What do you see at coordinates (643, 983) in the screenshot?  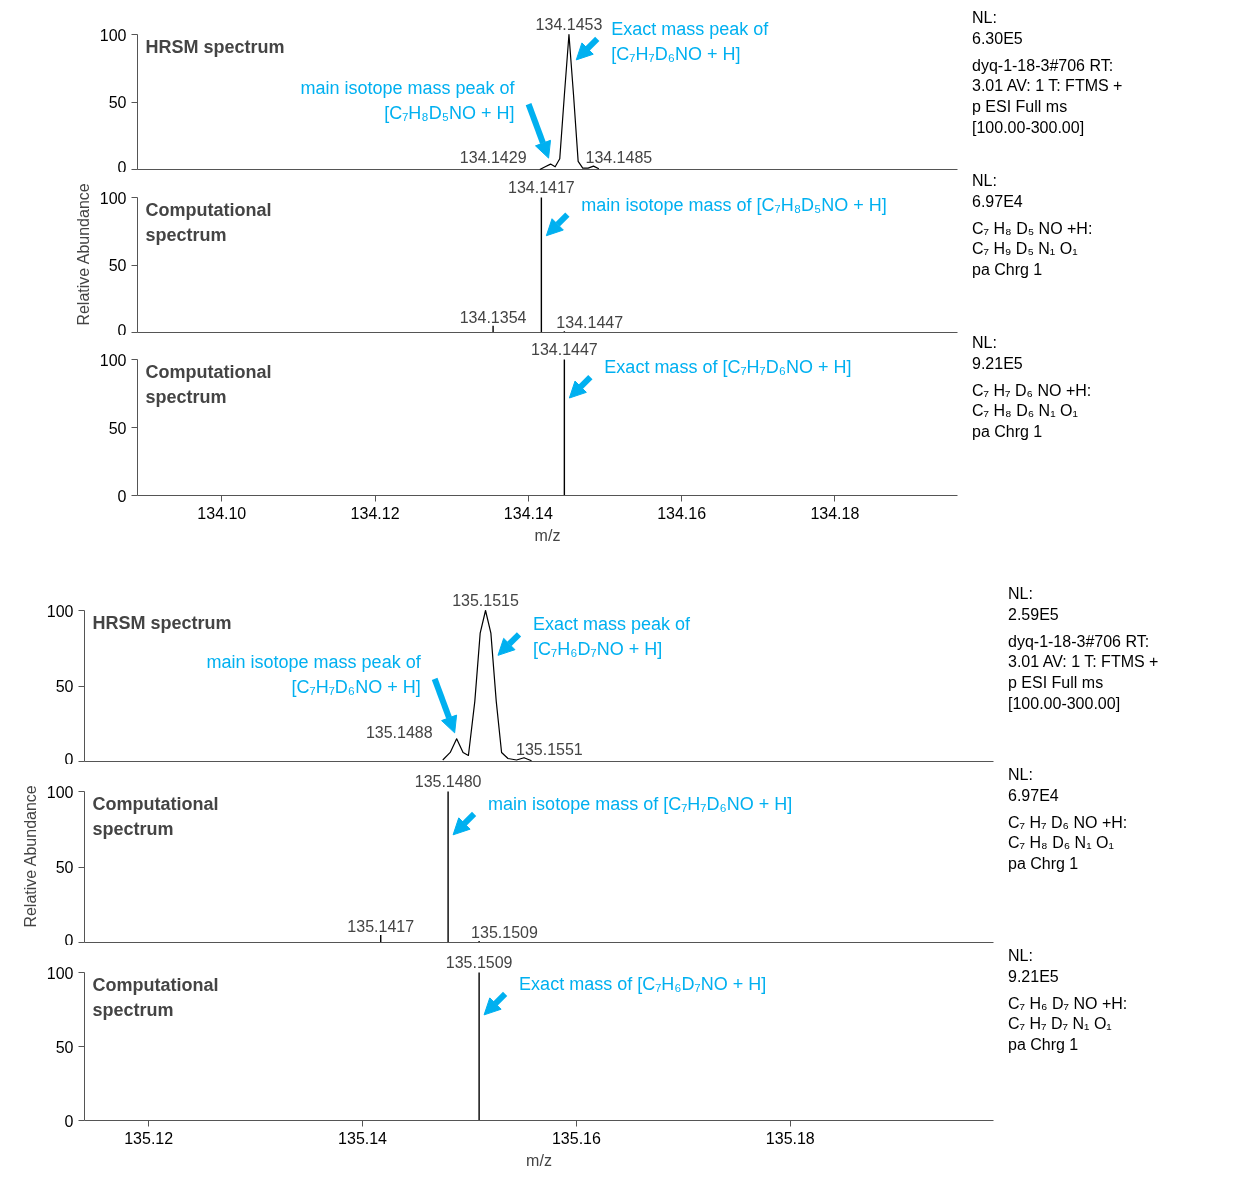 I see `annotation: Exact mass of [C₇H₆D₇NO + H]` at bounding box center [643, 983].